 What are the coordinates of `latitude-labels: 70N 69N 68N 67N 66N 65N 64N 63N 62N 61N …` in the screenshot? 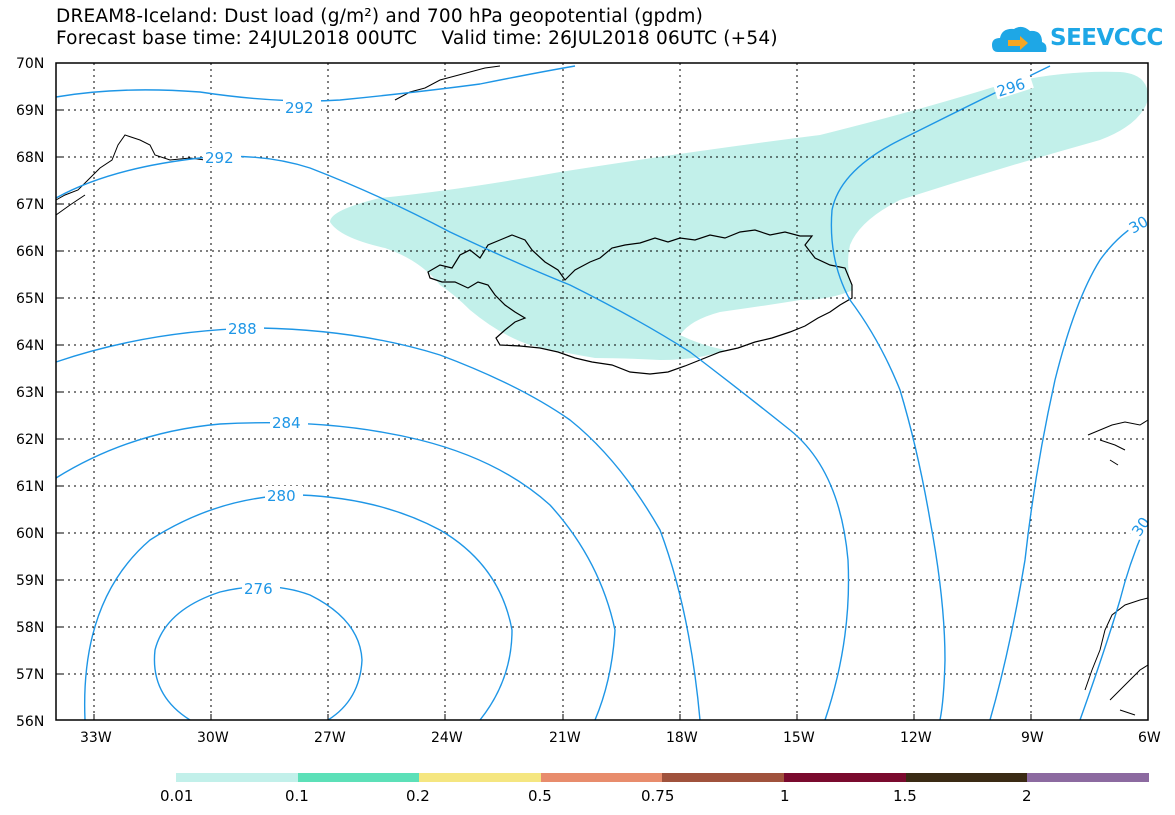 It's located at (30, 393).